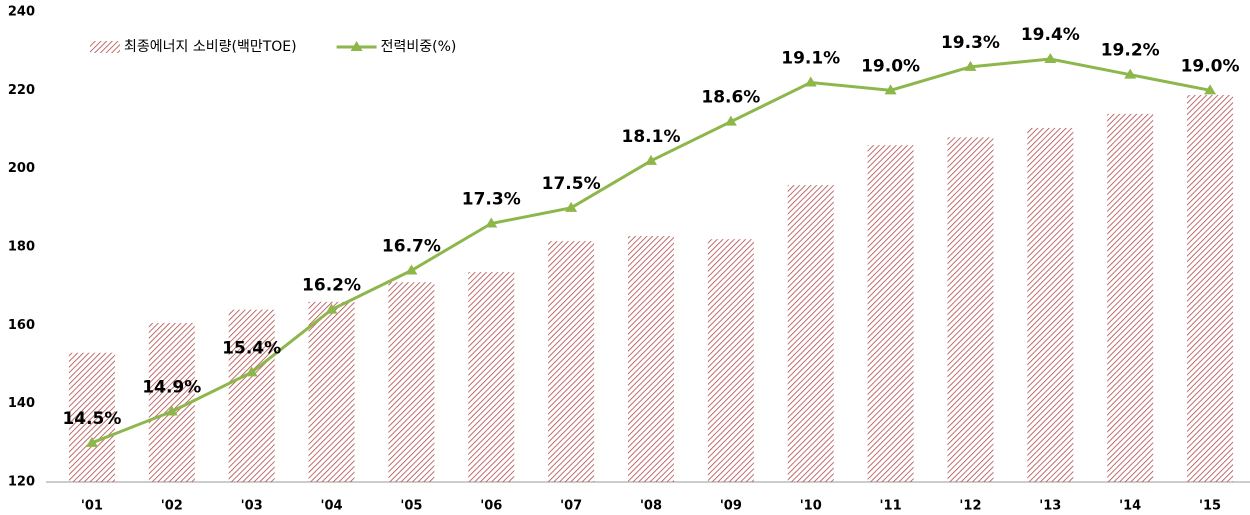 This screenshot has width=1250, height=515. I want to click on x-tick-label: '04, so click(331, 506).